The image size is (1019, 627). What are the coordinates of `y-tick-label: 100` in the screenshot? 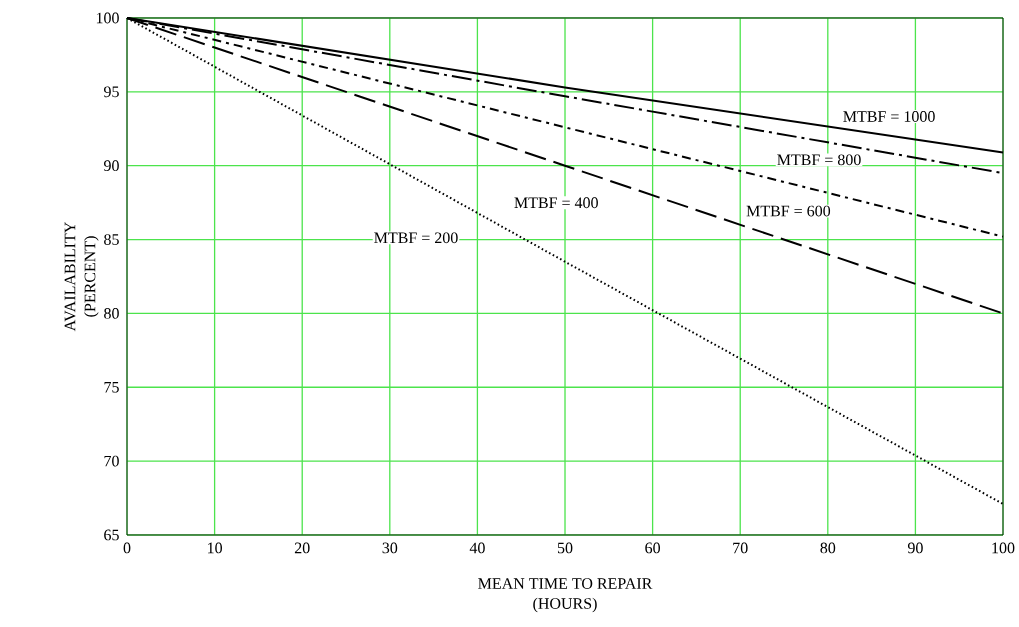 It's located at (107, 18).